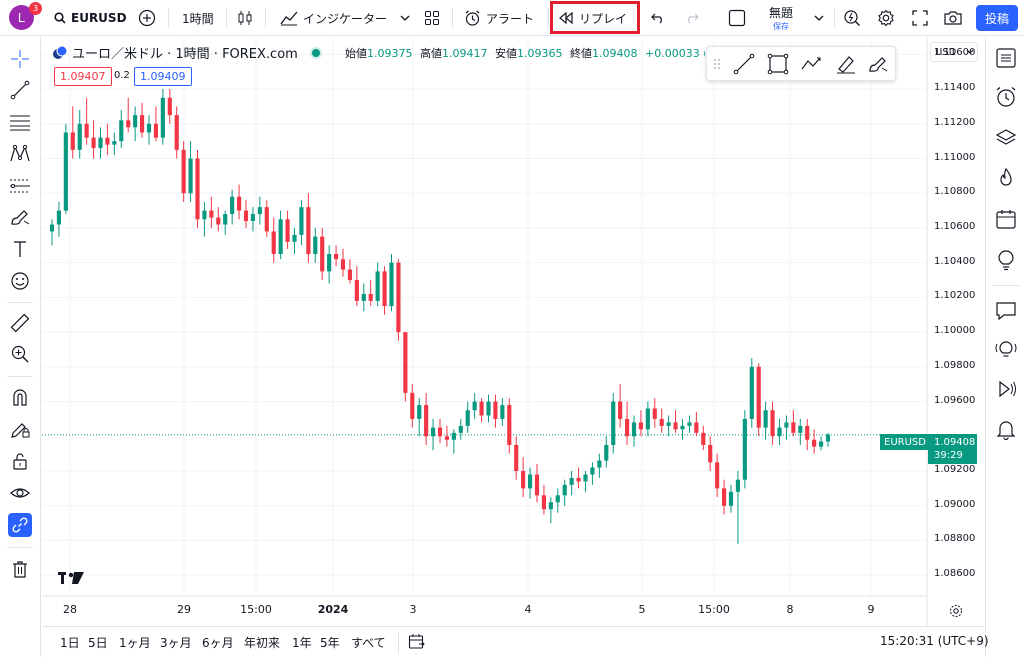 The image size is (1024, 657). I want to click on redo-button, so click(692, 18).